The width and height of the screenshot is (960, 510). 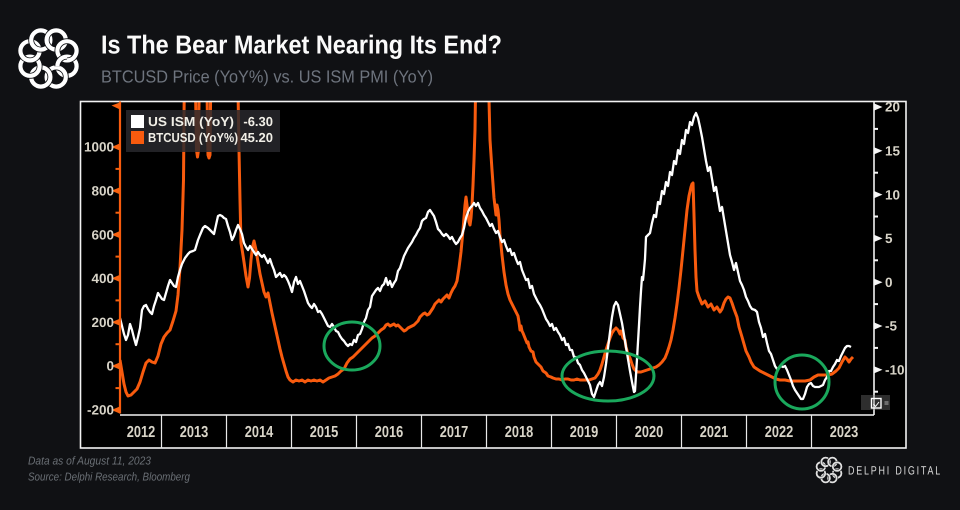 What do you see at coordinates (893, 151) in the screenshot?
I see `svg-text: 15` at bounding box center [893, 151].